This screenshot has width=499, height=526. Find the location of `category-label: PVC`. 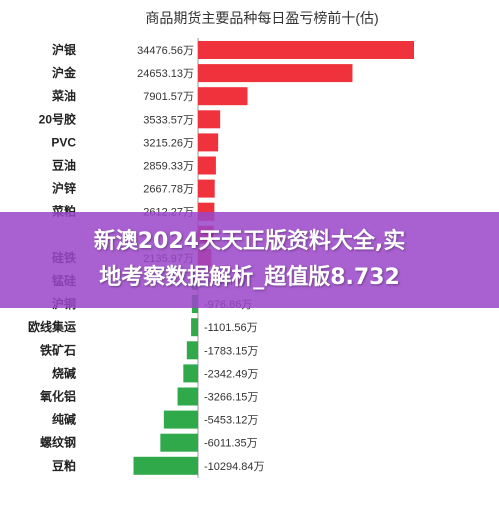

category-label: PVC is located at coordinates (63, 142).